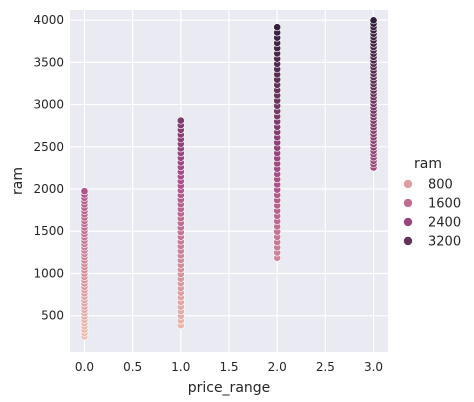  Describe the element at coordinates (52, 316) in the screenshot. I see `y-tick-label: 500` at that location.